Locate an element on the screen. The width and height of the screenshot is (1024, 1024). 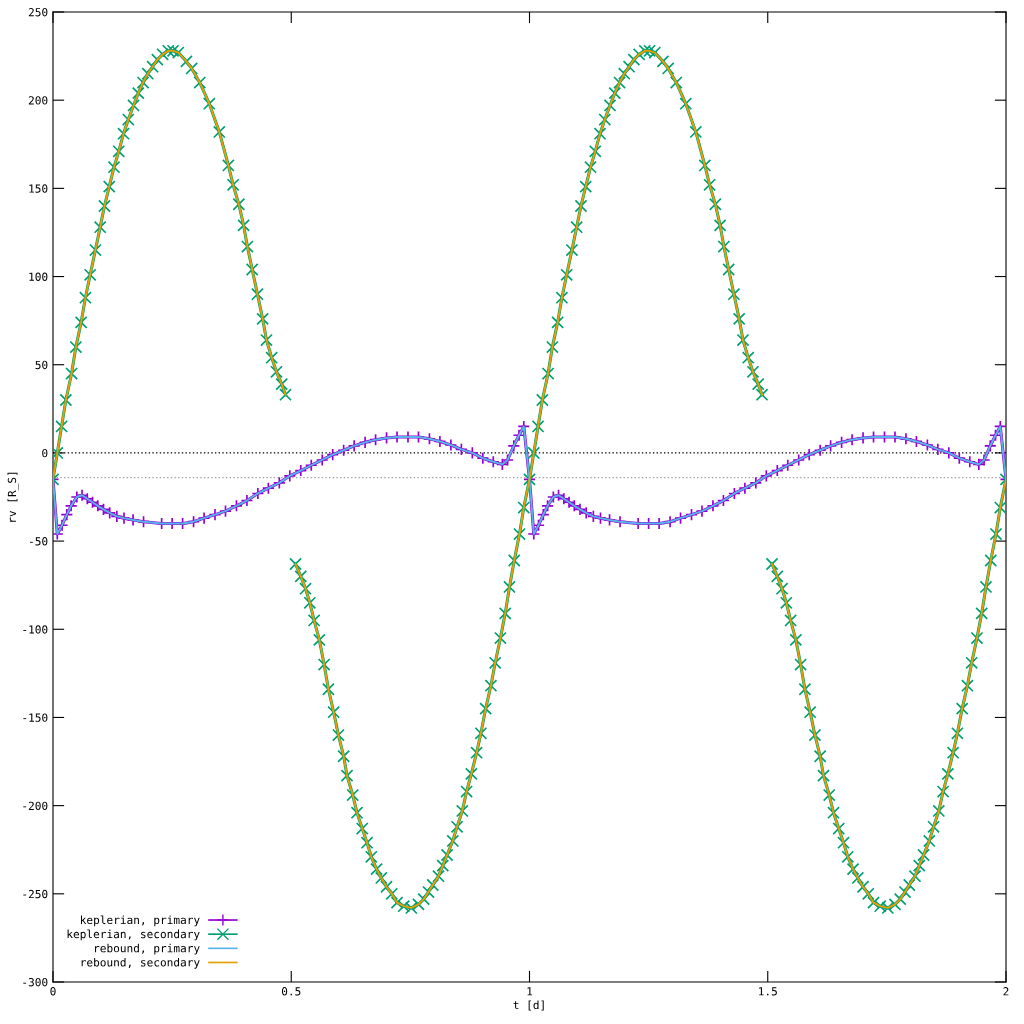
y-tick-label: -250 is located at coordinates (35, 894).